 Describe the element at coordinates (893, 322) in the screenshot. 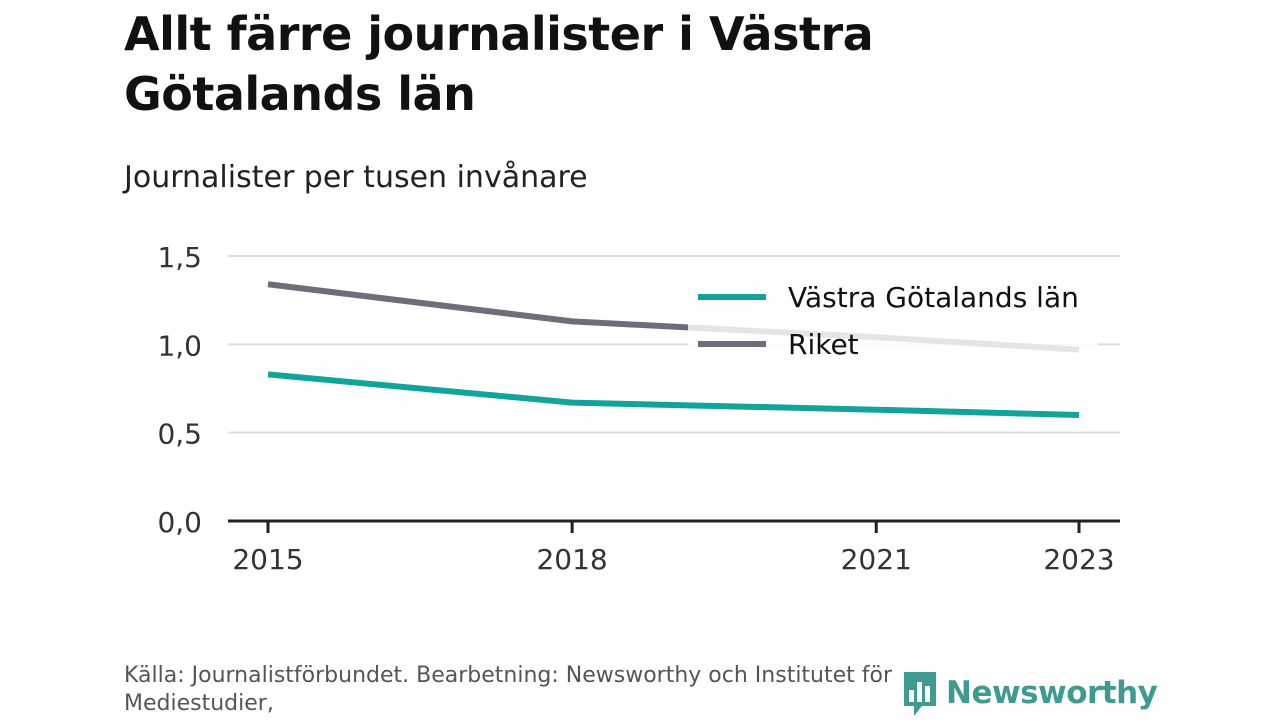

I see `legend-background` at that location.